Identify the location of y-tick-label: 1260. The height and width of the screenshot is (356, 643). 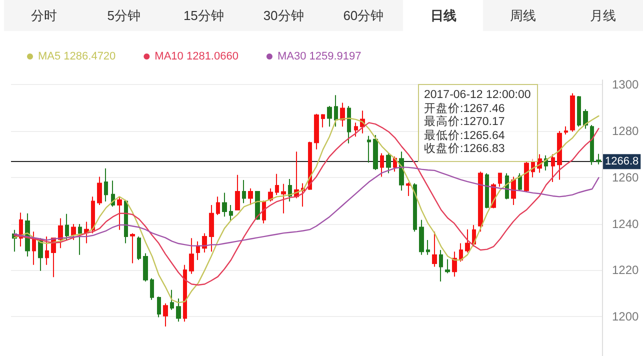
(626, 177).